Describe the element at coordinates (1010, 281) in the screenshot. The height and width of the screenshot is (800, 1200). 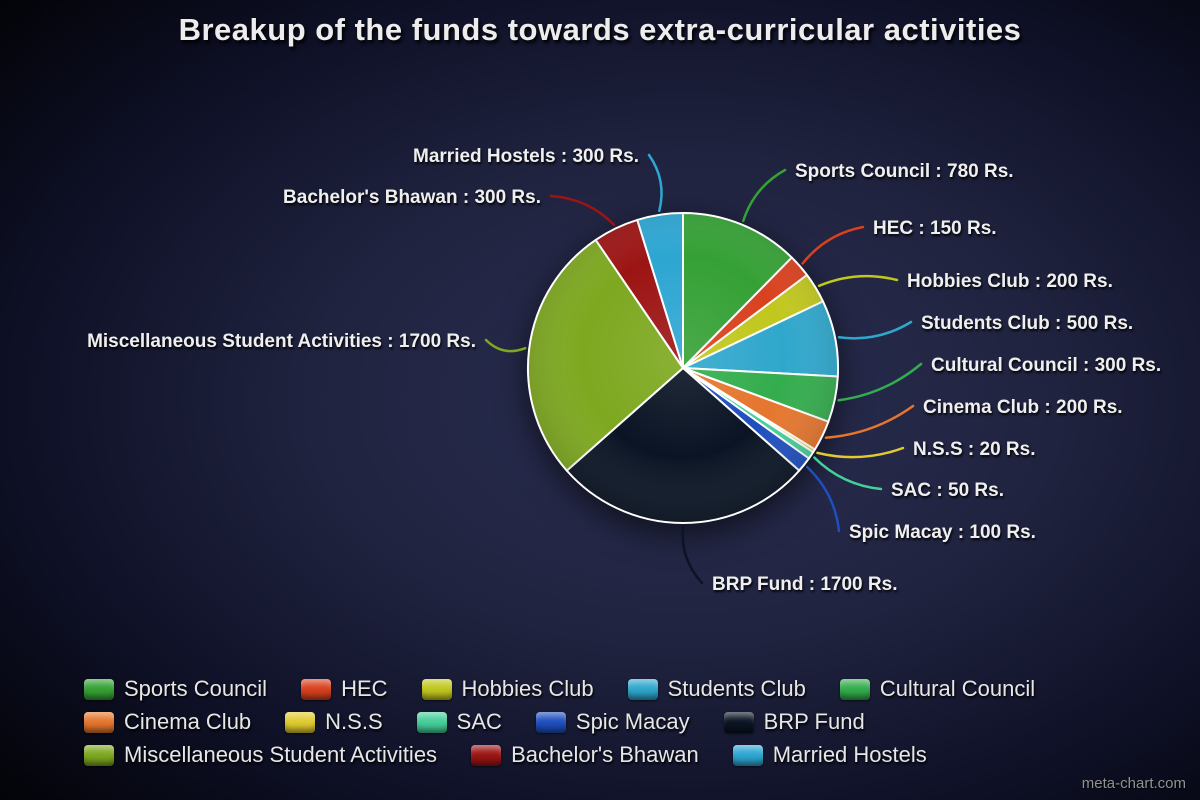
I see `slice-label: Hobbies Club : 200 Rs.` at that location.